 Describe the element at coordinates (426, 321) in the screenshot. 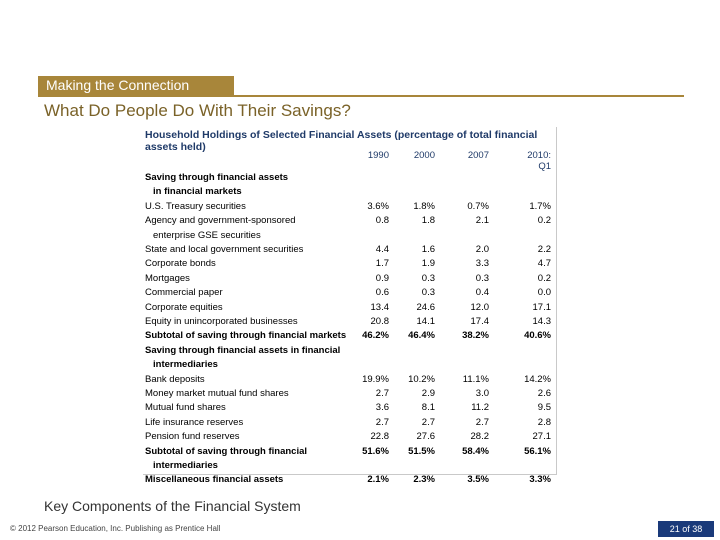

I see `cell-value: 14.1` at that location.